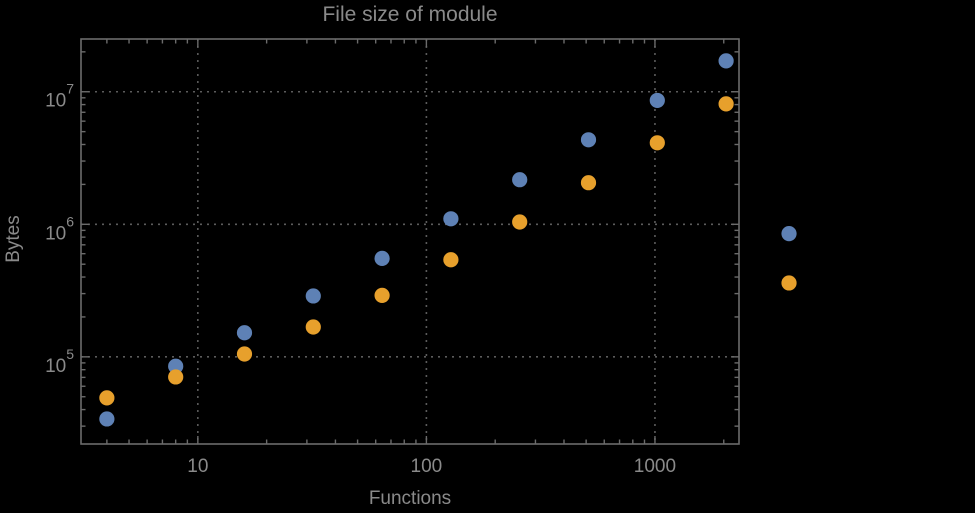 The height and width of the screenshot is (513, 975). I want to click on x-tick-label: 1000, so click(655, 466).